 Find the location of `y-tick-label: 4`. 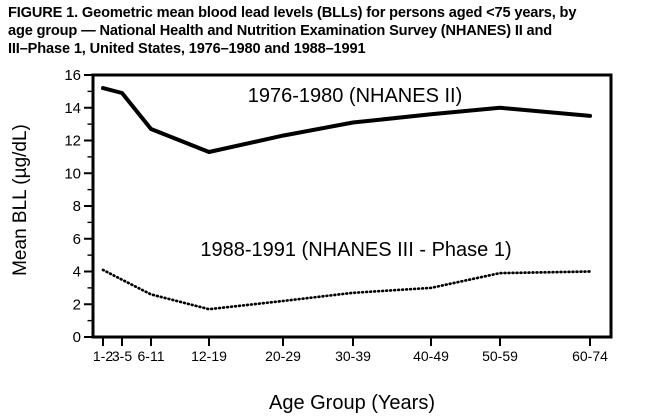

y-tick-label: 4 is located at coordinates (77, 272).